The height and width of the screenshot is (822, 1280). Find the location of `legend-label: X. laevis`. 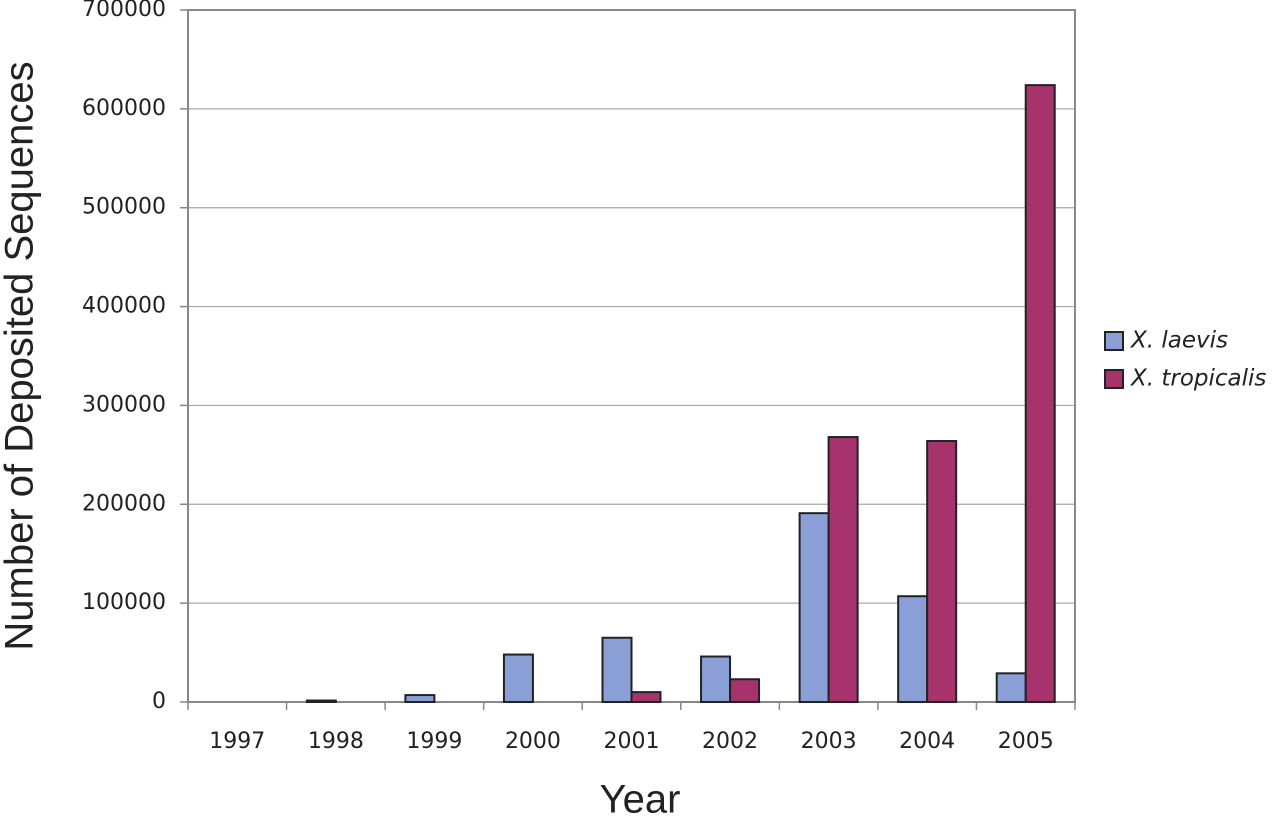

legend-label: X. laevis is located at coordinates (1179, 341).